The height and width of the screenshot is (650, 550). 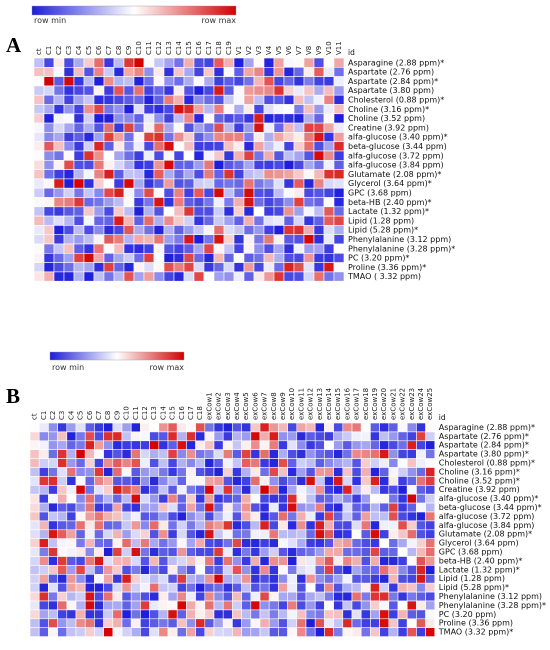 What do you see at coordinates (339, 48) in the screenshot?
I see `column-label: V11` at bounding box center [339, 48].